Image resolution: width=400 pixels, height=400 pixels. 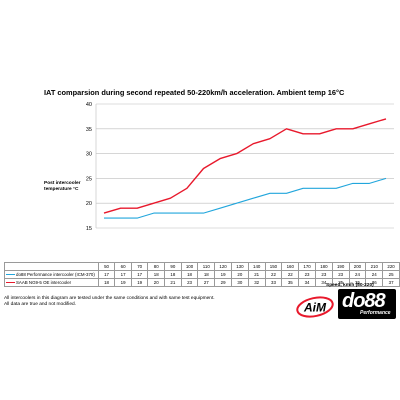 What do you see at coordinates (256, 282) in the screenshot?
I see `data-label: 32` at bounding box center [256, 282].